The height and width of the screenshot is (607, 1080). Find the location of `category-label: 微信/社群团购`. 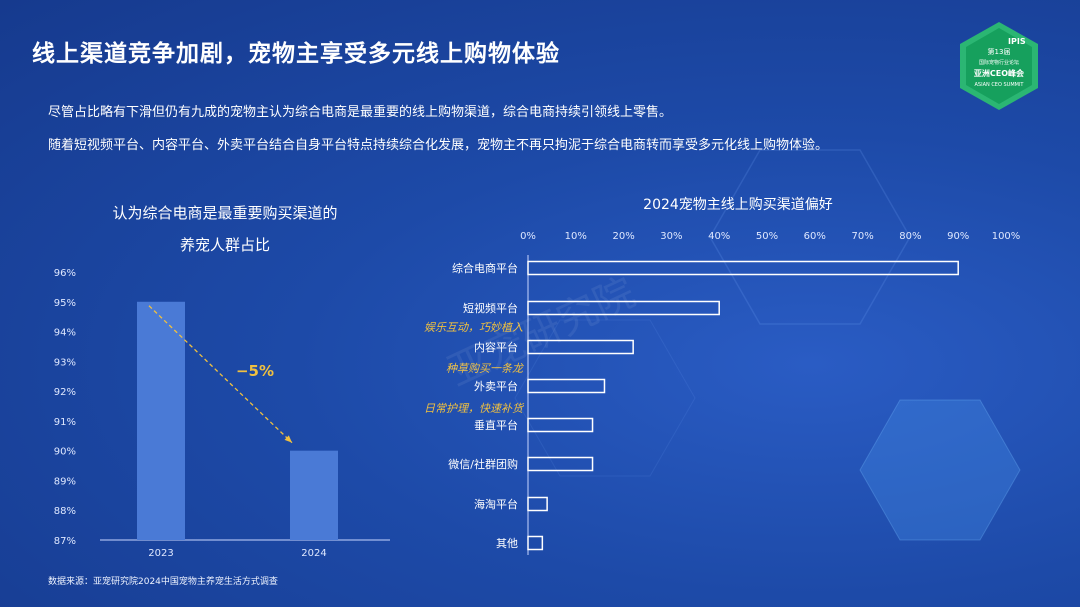

category-label: 微信/社群团购 is located at coordinates (483, 464).